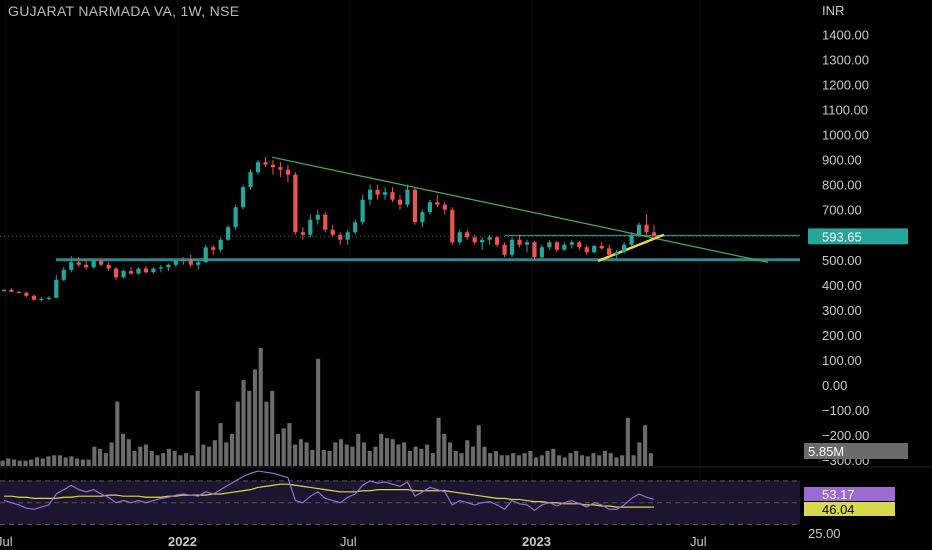  What do you see at coordinates (329, 491) in the screenshot?
I see `rsi-line` at bounding box center [329, 491].